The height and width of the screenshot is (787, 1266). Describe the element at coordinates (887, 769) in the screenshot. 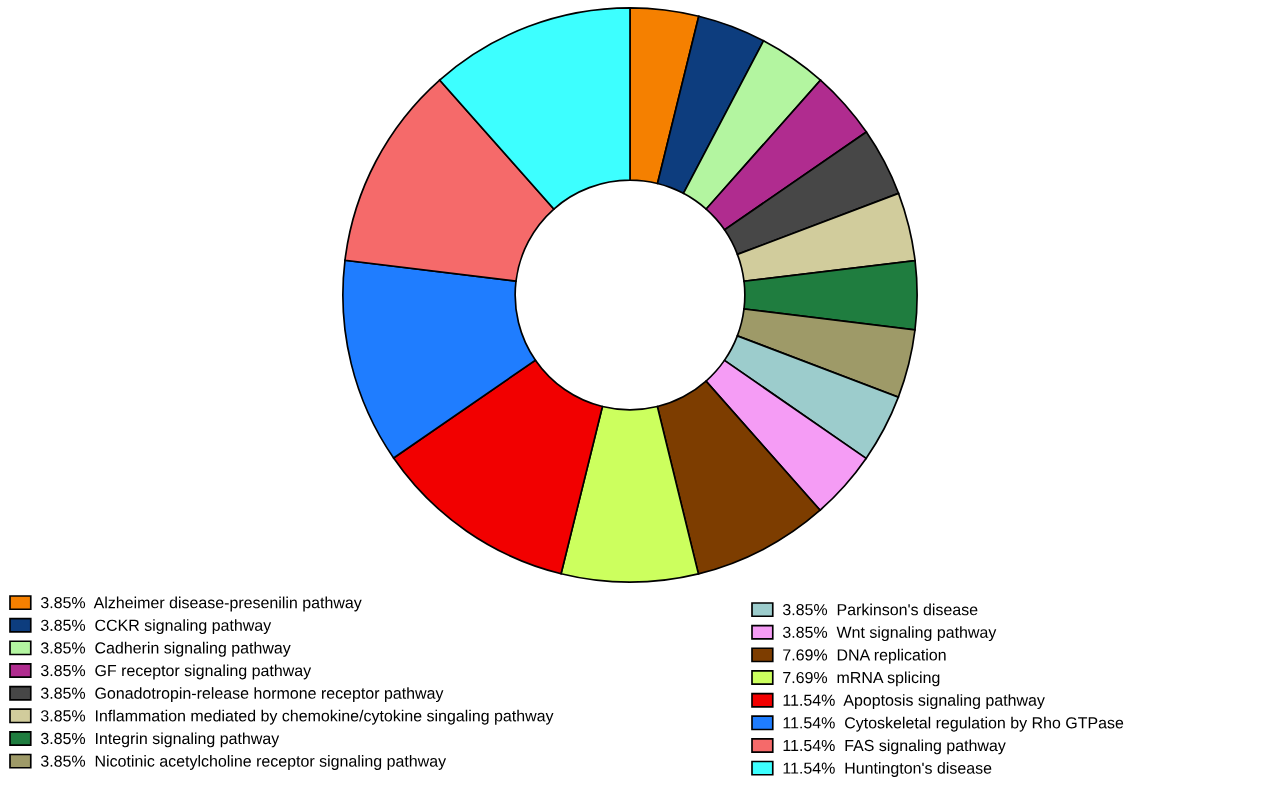

I see `legend-label: 11.54% Huntington's disease` at that location.